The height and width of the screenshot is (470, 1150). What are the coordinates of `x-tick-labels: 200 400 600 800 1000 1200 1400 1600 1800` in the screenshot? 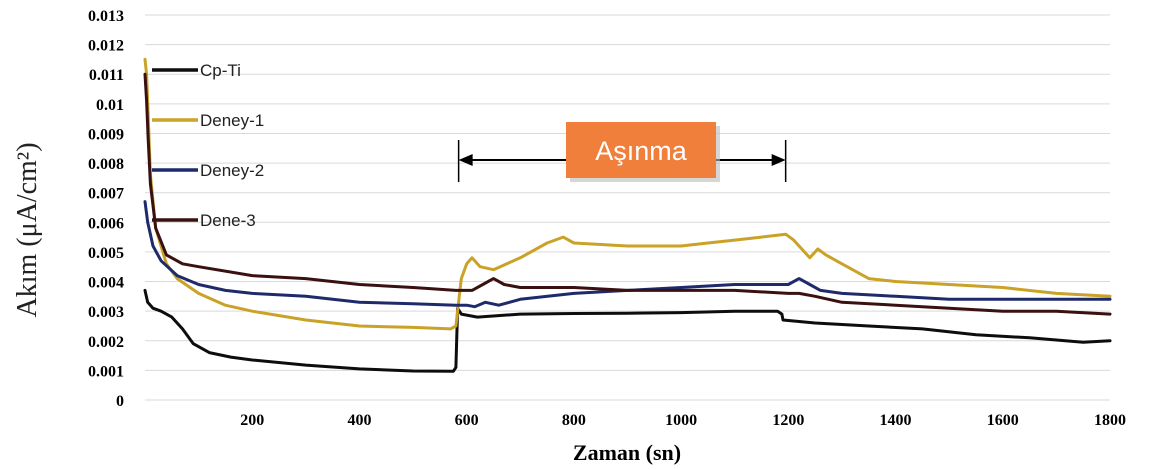 It's located at (683, 420).